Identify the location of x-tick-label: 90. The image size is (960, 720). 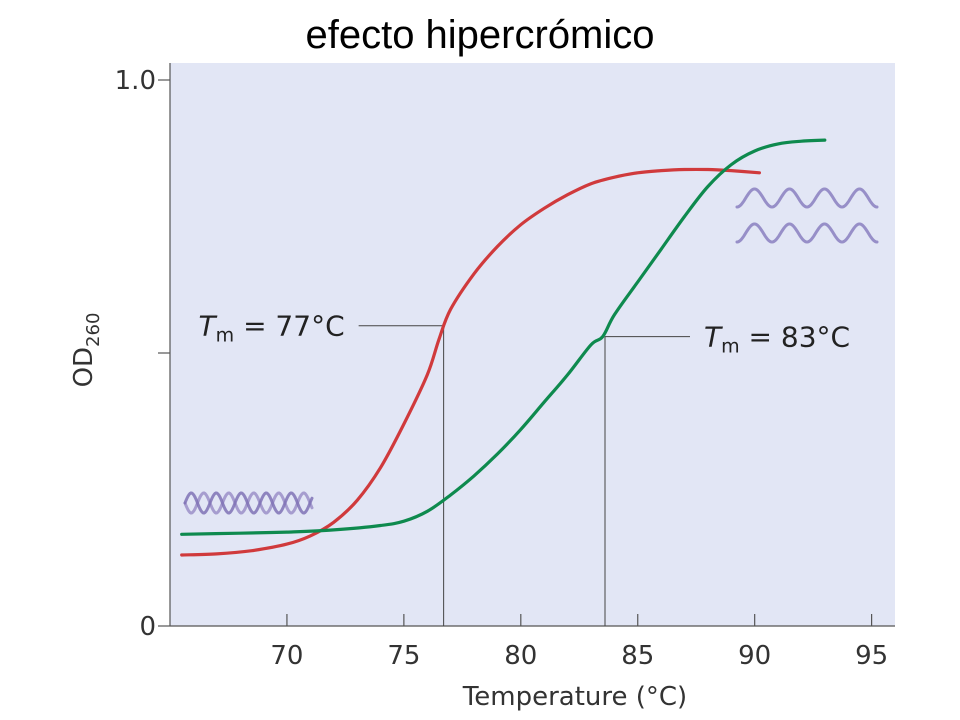
(754, 656).